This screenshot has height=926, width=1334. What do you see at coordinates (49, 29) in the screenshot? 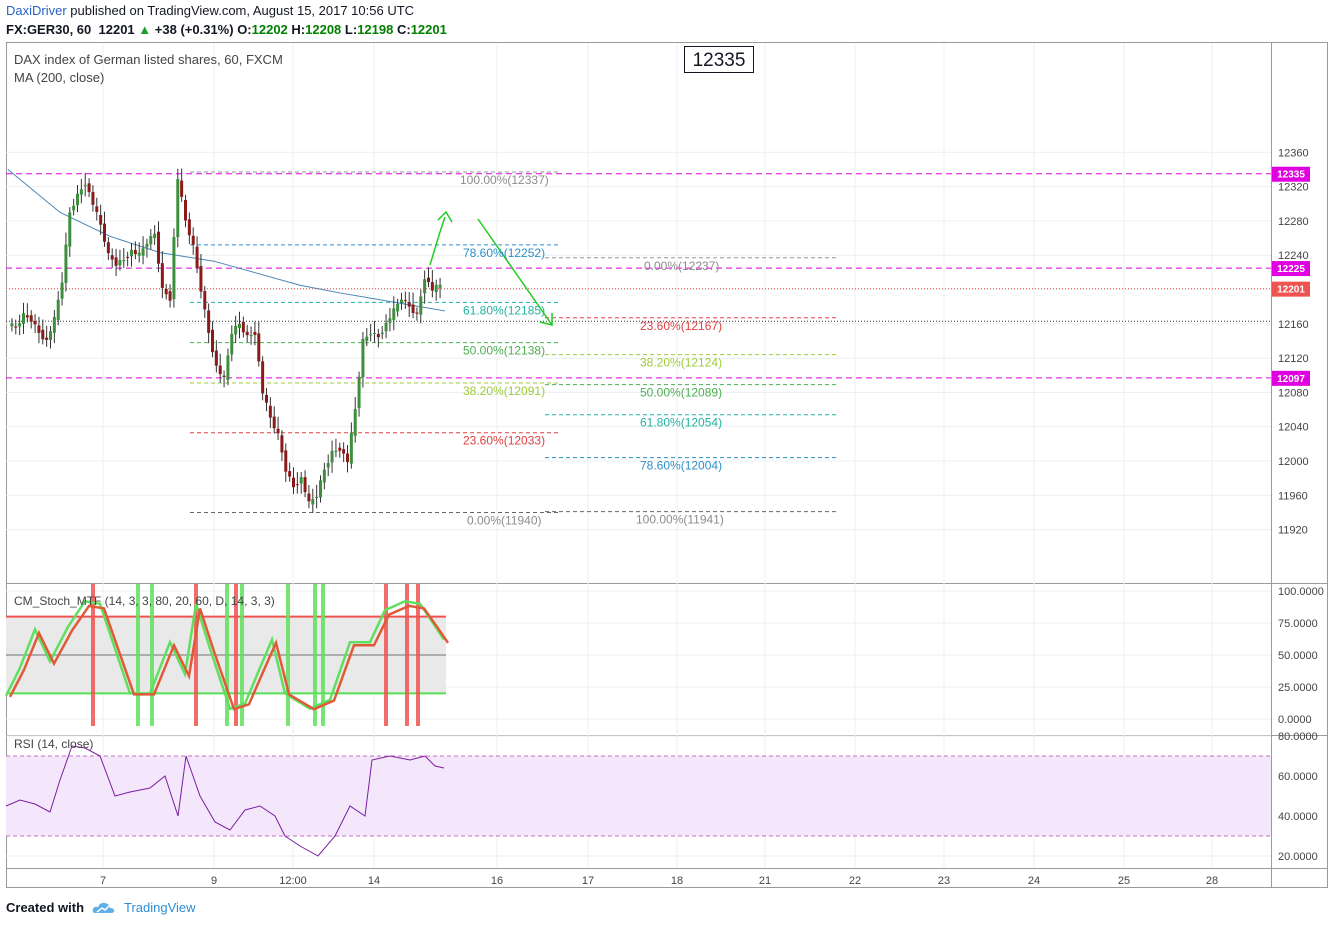
I see `symbol-label: FX:GER30, 60` at bounding box center [49, 29].